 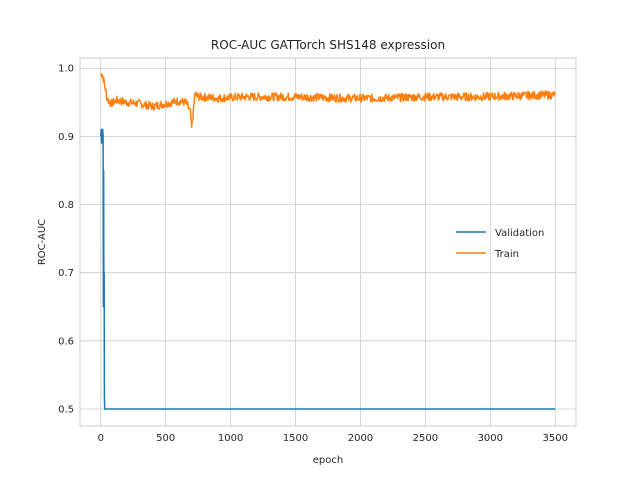 I want to click on chart-title: ROC-AUC GATTorch SHS148 expression, so click(x=328, y=45).